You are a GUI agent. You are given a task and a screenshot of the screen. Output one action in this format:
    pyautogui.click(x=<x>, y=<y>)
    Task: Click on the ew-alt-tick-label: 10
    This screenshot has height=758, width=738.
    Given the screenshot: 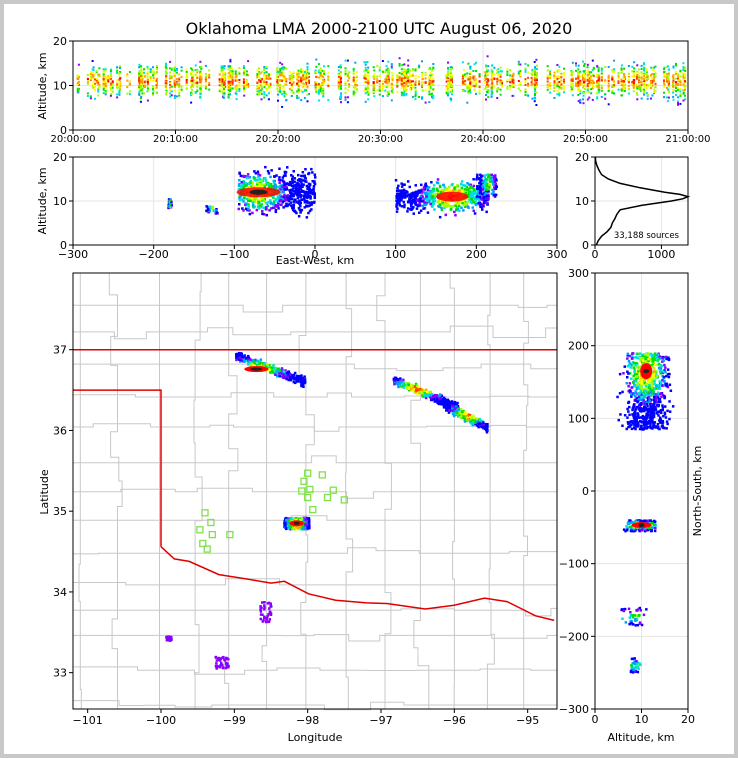 What is the action you would take?
    pyautogui.click(x=60, y=201)
    